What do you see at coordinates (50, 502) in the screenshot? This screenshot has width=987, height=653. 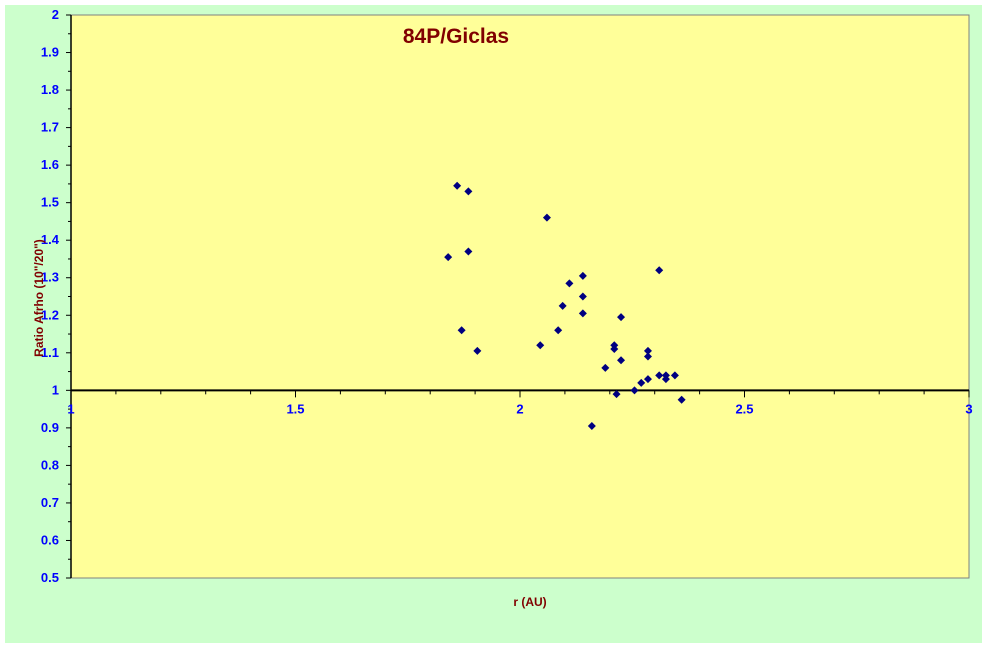 I see `y-tick-label: 0.7` at bounding box center [50, 502].